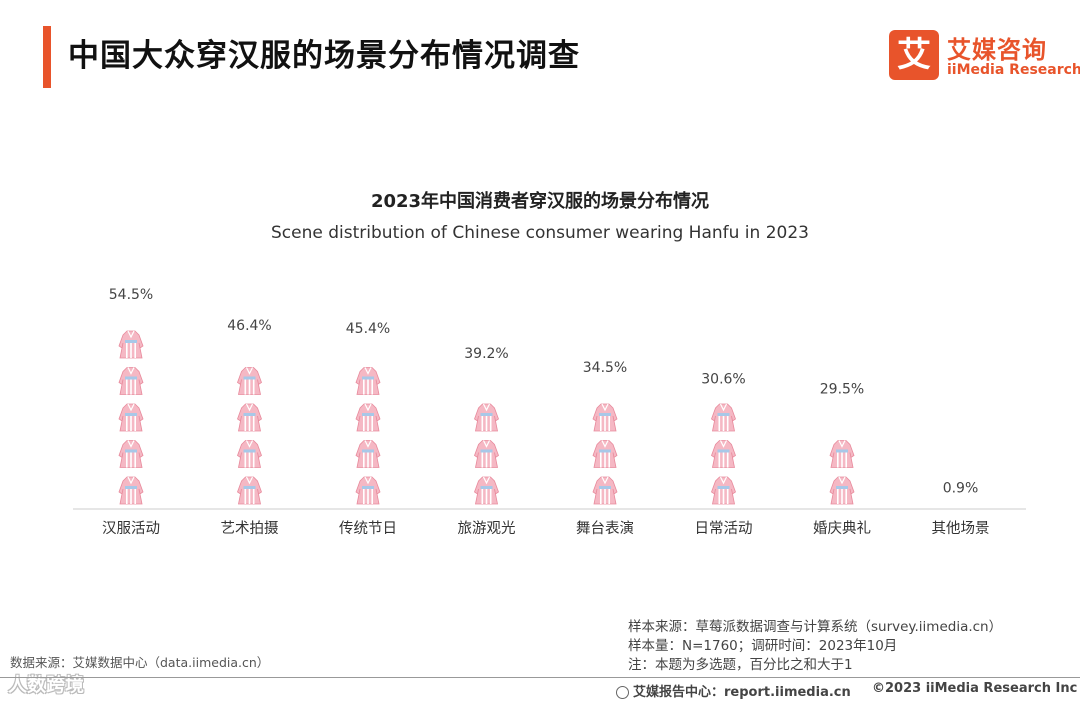  What do you see at coordinates (997, 50) in the screenshot?
I see `logo-cn-text: 艾媒咨询` at bounding box center [997, 50].